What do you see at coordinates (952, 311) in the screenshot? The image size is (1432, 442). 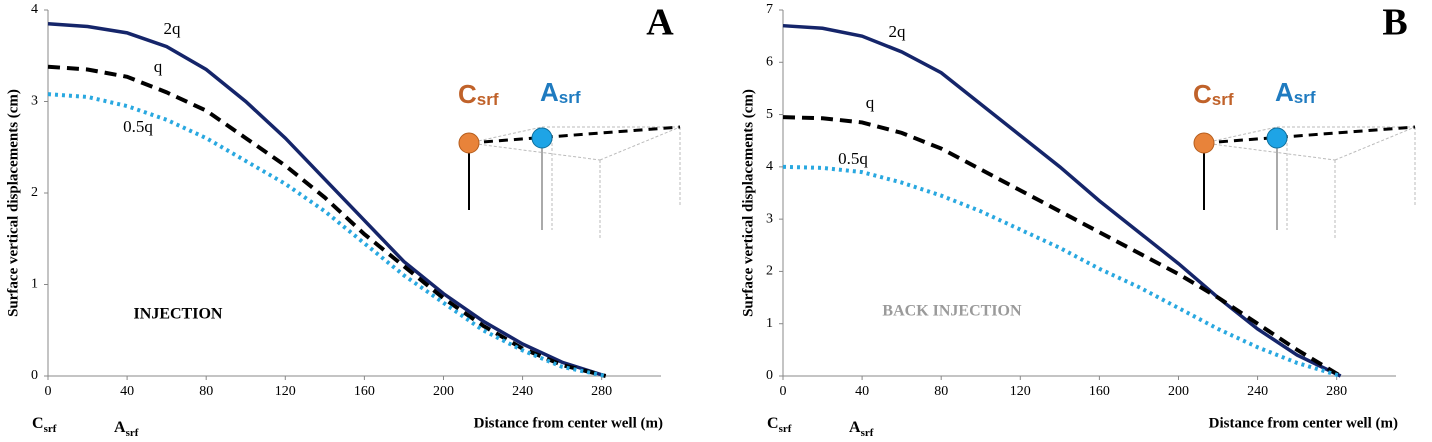 I see `annotation: BACK INJECTION` at bounding box center [952, 311].